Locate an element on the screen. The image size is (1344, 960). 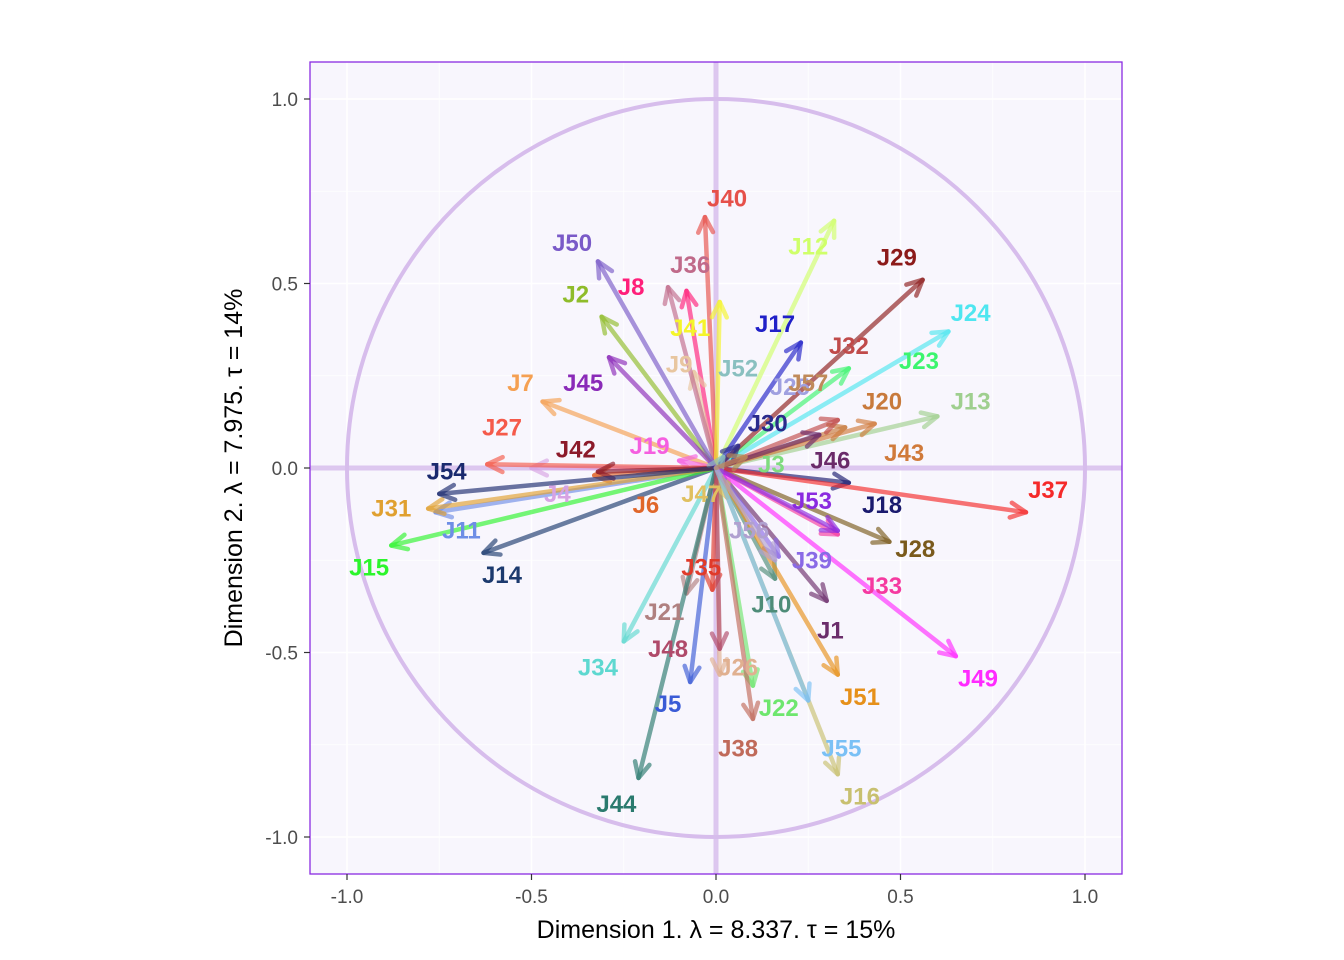
vector-J38 is located at coordinates (737, 593).